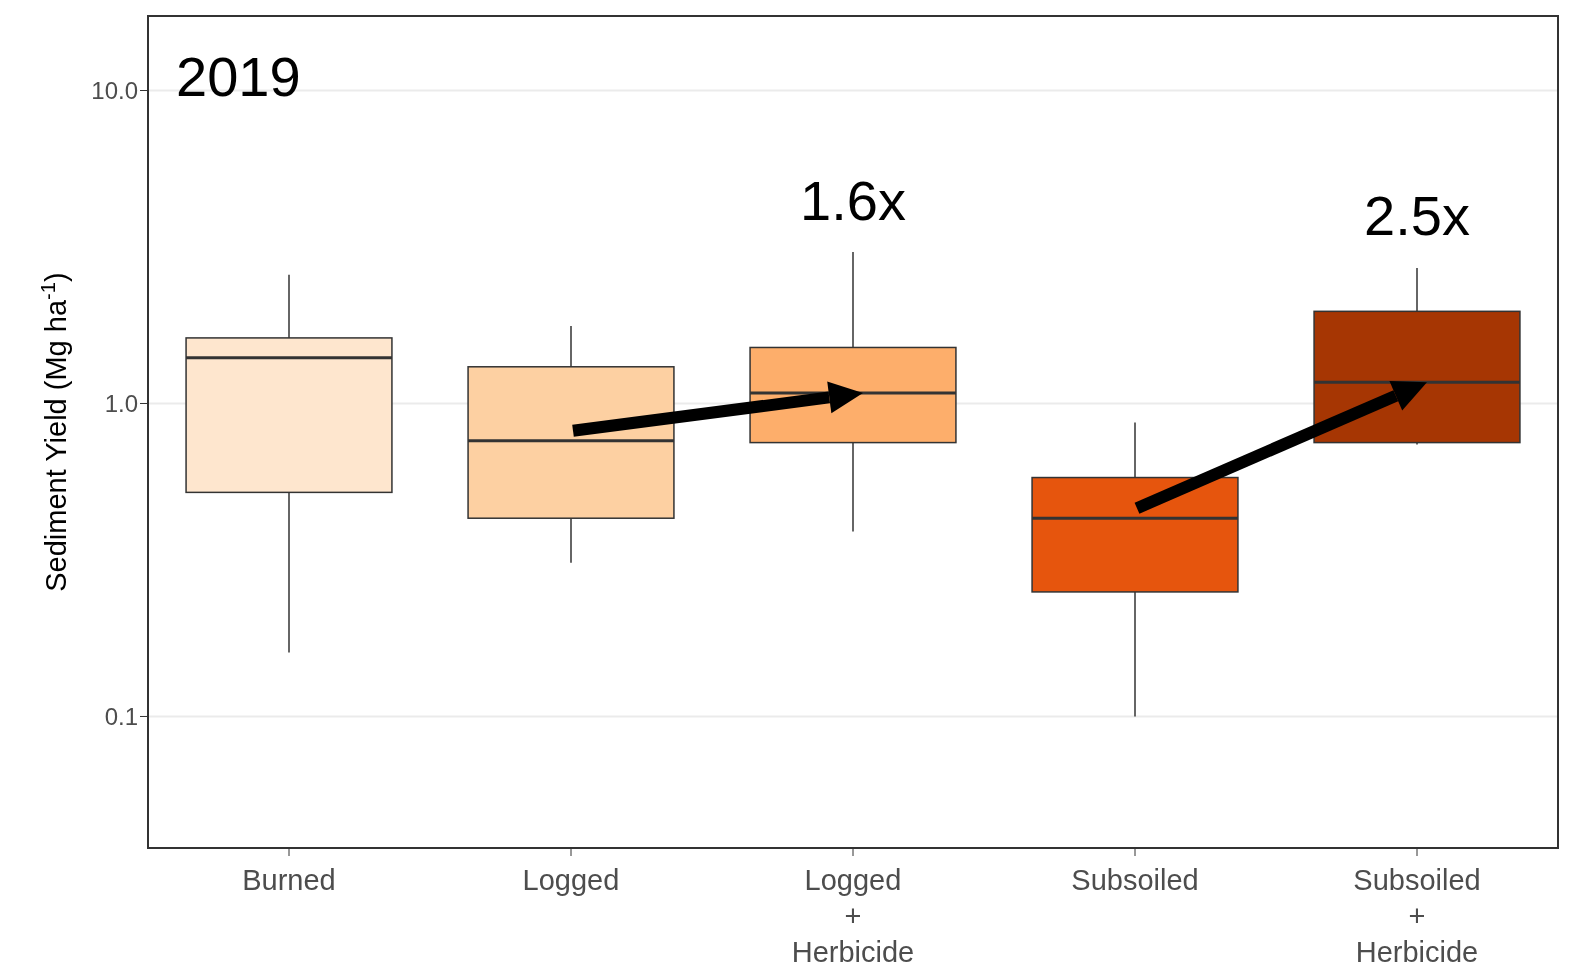  Describe the element at coordinates (1417, 916) in the screenshot. I see `x-tick-label: Subsoiled + Herbicide` at that location.